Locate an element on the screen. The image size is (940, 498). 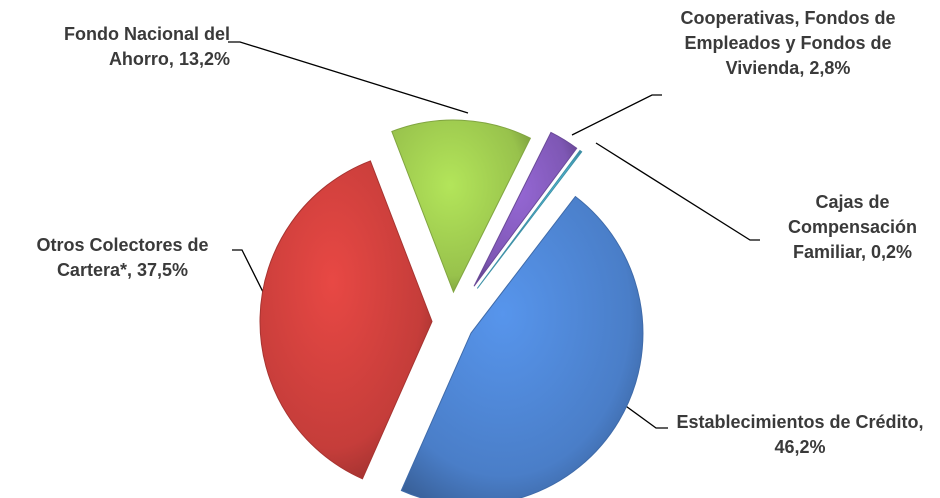
value-label: 0,2% is located at coordinates (892, 252).